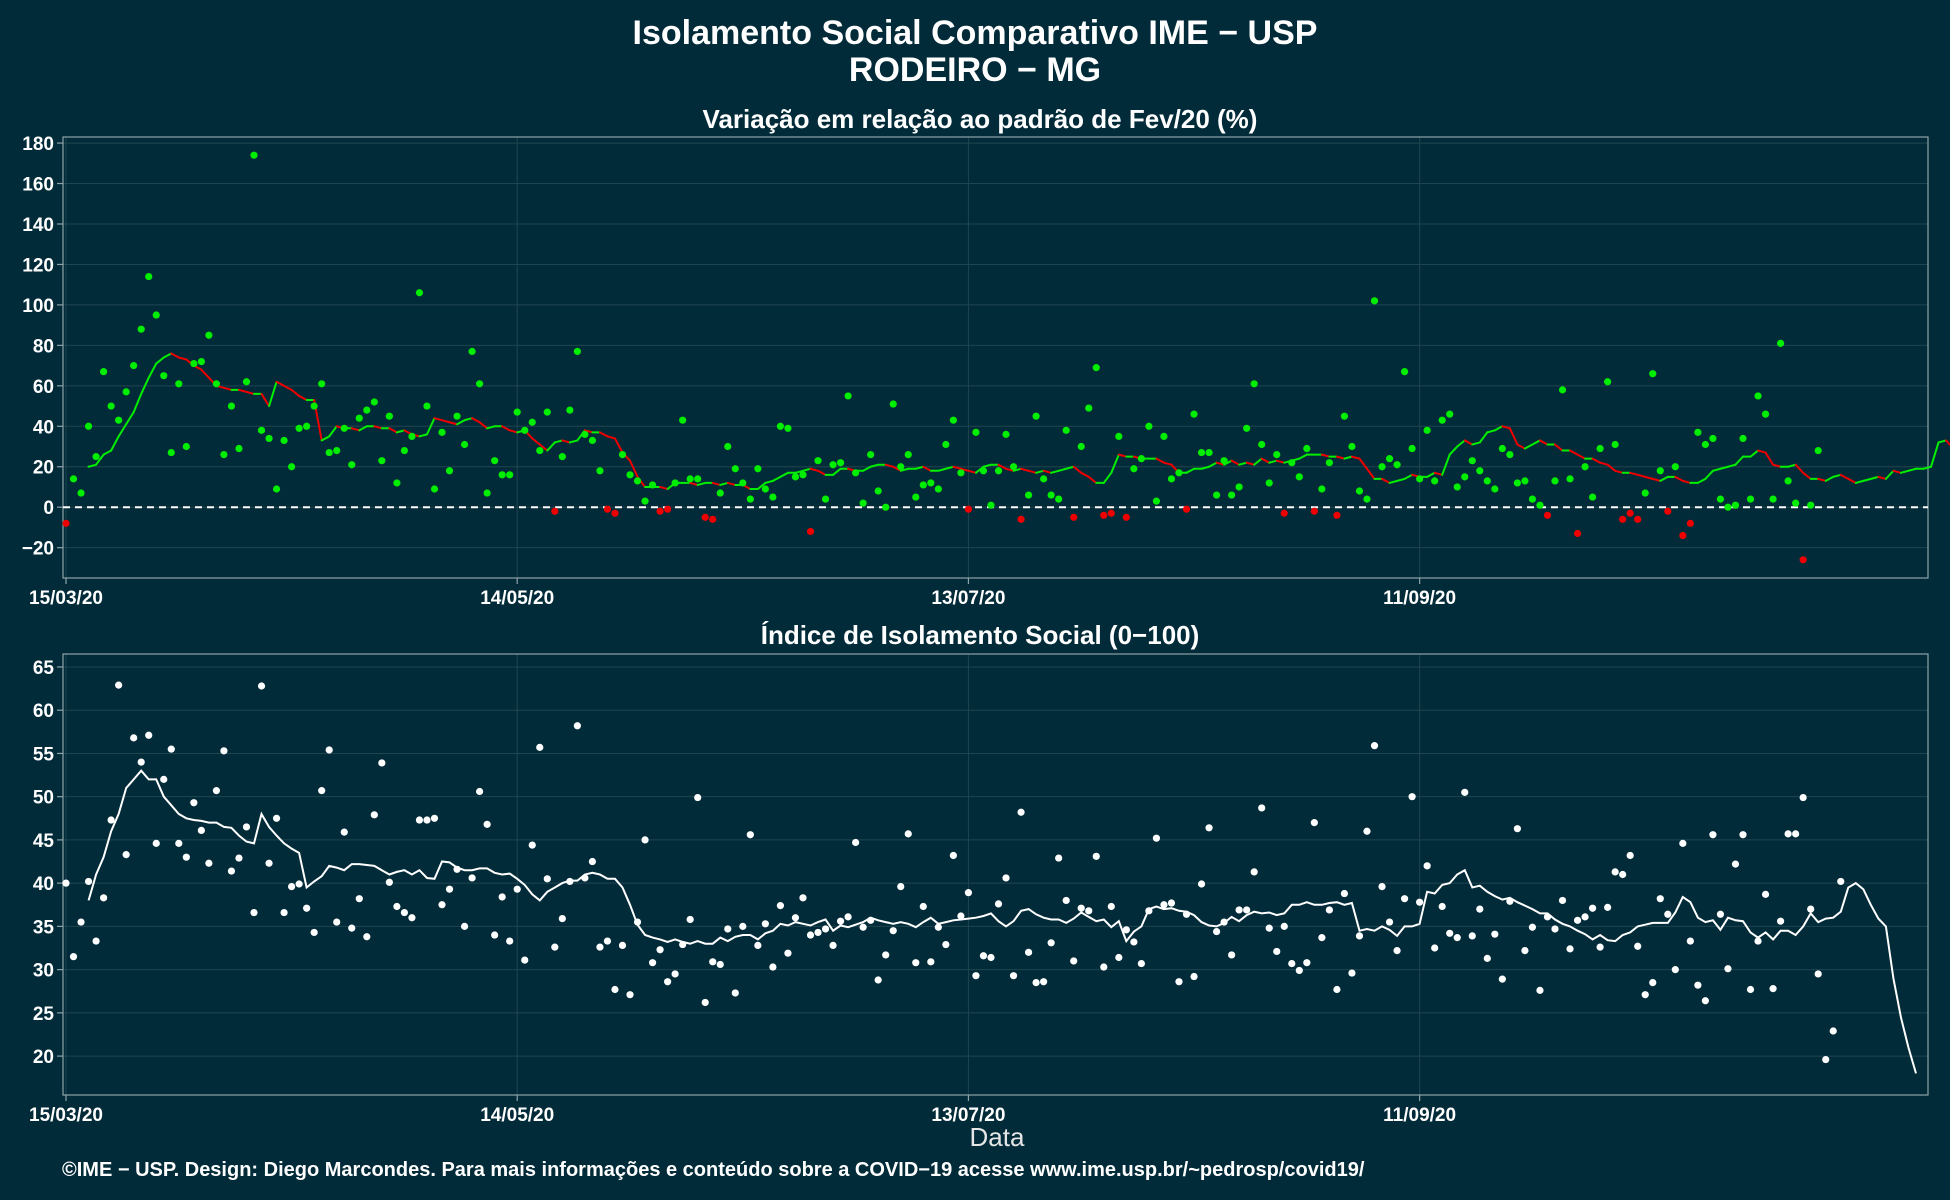 The width and height of the screenshot is (1950, 1200). I want to click on chart-location: RODEIRO − MG, so click(975, 70).